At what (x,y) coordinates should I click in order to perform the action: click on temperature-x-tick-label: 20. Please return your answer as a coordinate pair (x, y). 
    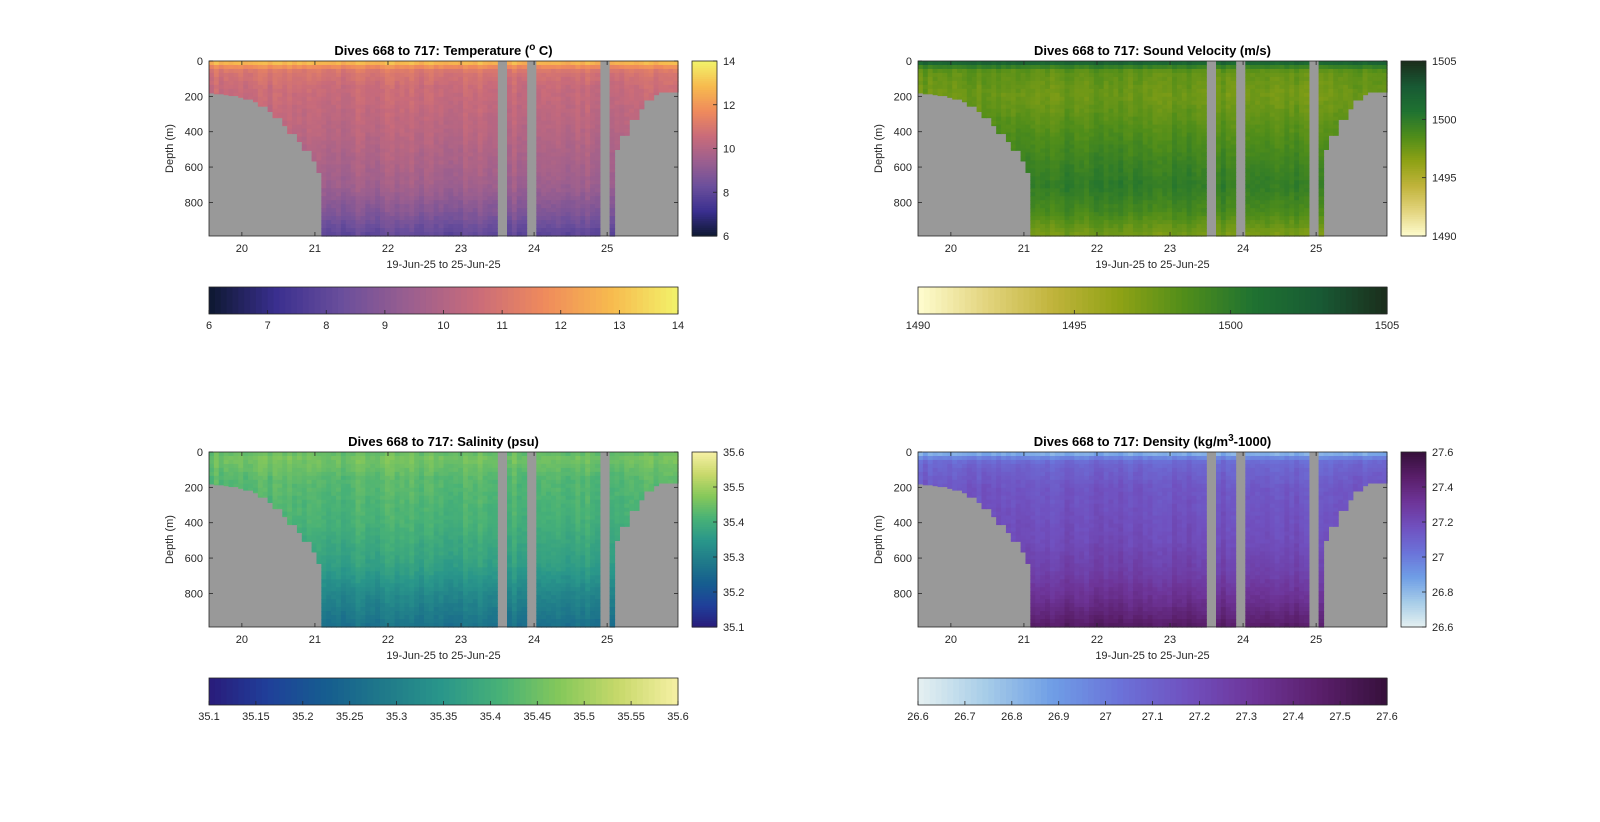
    Looking at the image, I should click on (242, 249).